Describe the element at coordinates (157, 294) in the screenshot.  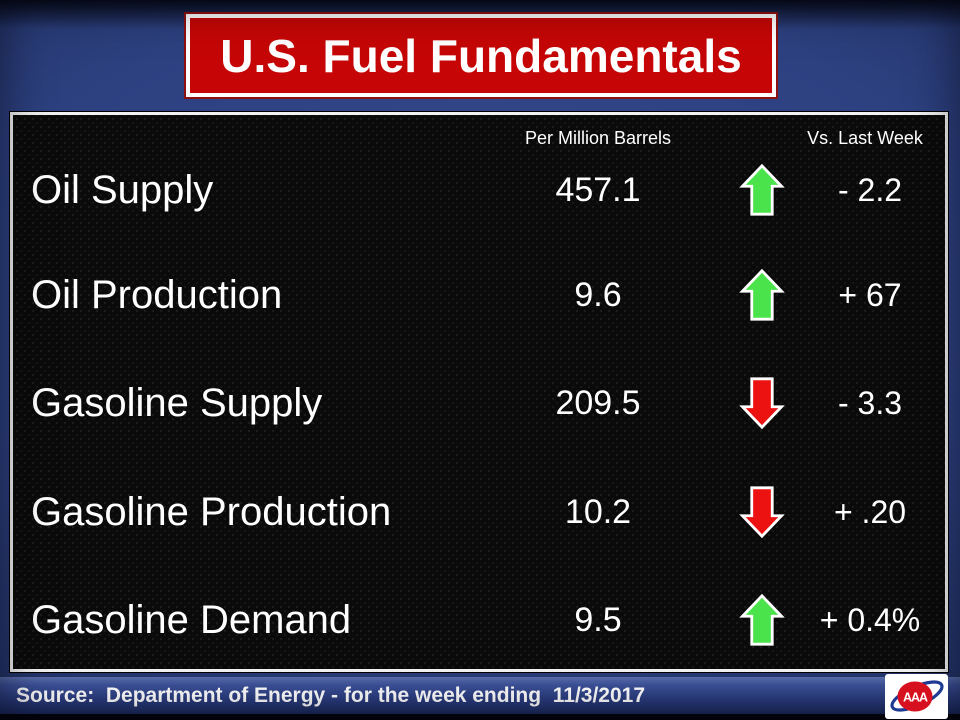
I see `row-label: Oil Production` at that location.